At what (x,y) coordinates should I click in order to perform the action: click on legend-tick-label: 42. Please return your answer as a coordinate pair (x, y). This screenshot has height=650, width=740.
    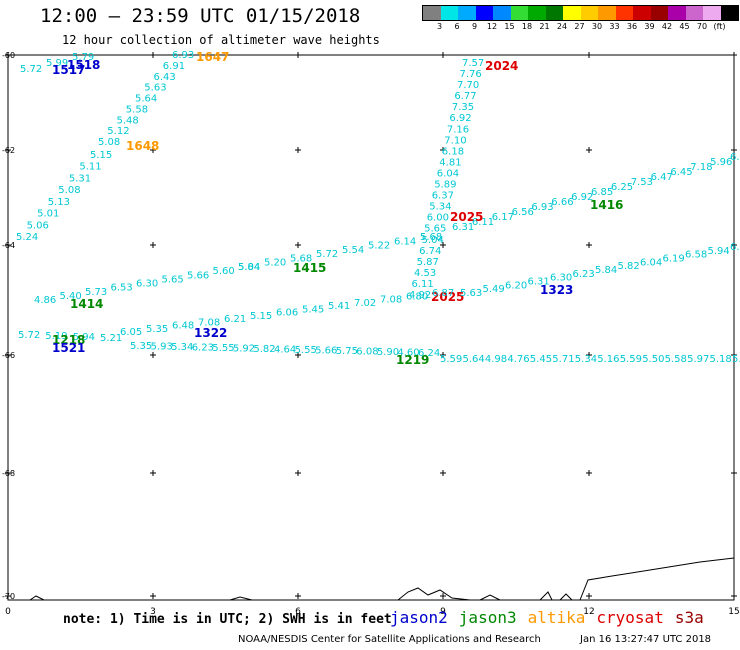
    Looking at the image, I should click on (667, 26).